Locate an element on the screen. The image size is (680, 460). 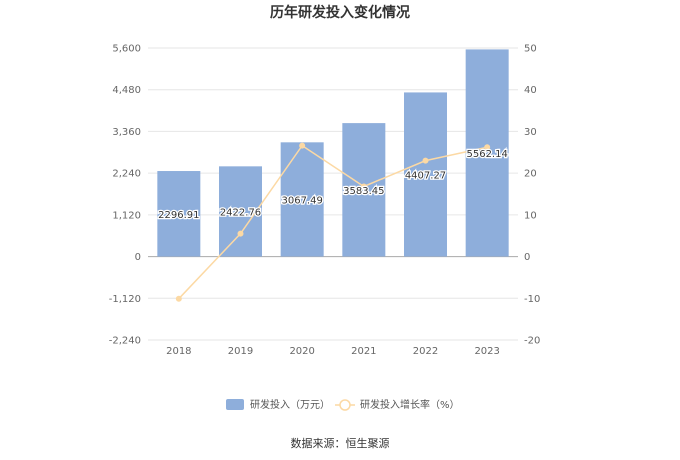
x-tick-label: 2023 is located at coordinates (486, 351).